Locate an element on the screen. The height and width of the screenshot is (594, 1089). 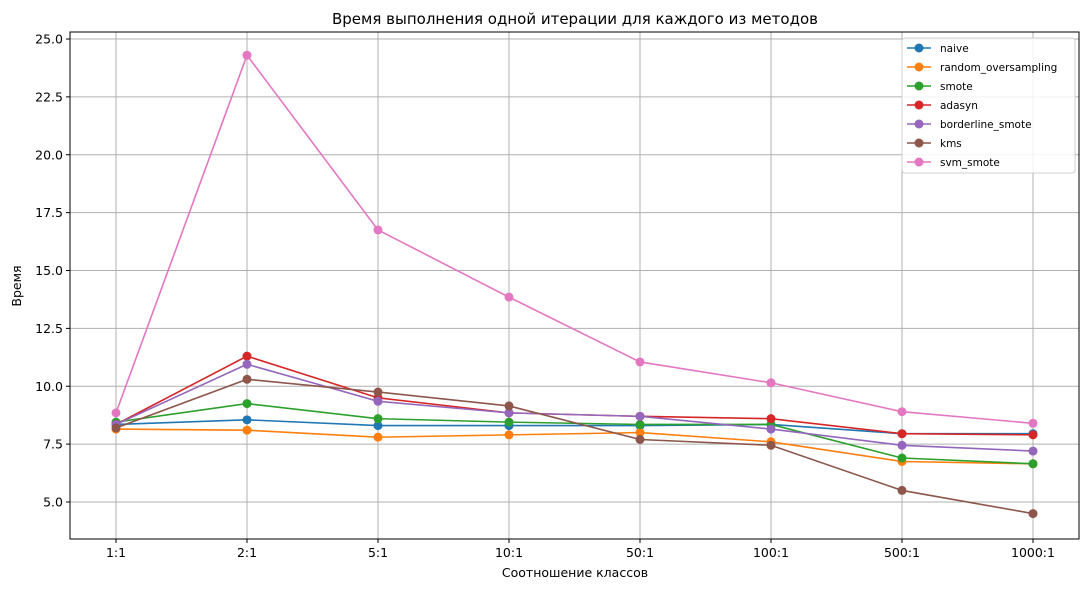
y-tick-label: 12.5 is located at coordinates (49, 328).